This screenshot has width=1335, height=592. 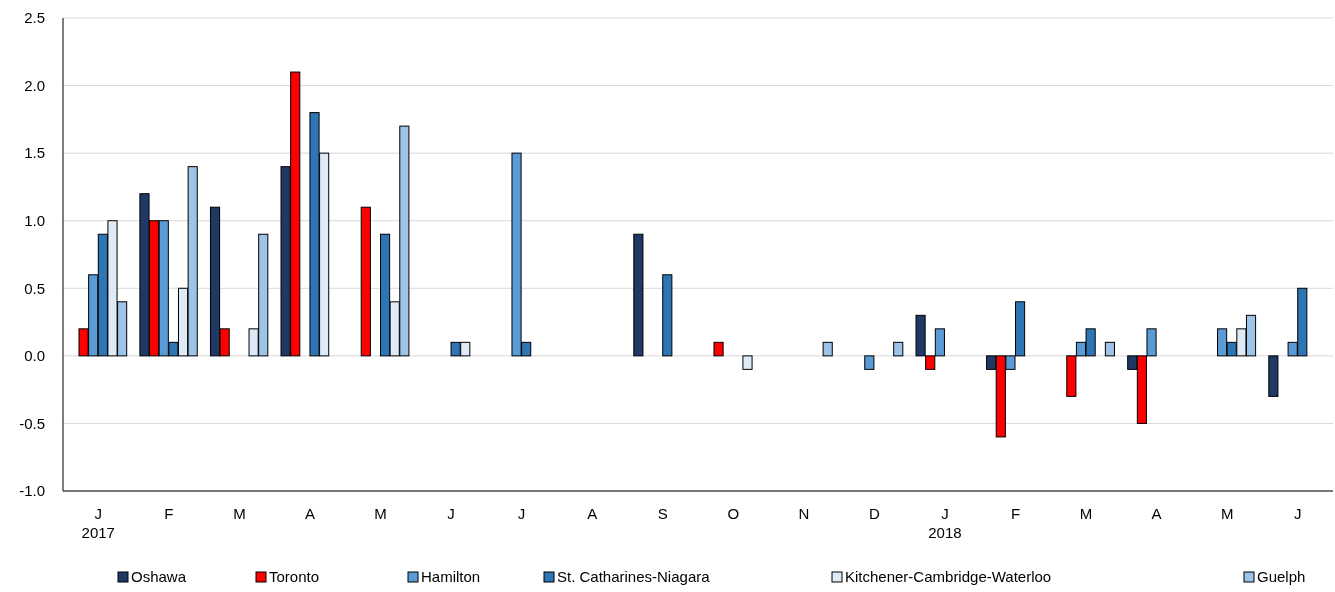 What do you see at coordinates (634, 576) in the screenshot?
I see `legend-label: St. Catharines-Niagara` at bounding box center [634, 576].